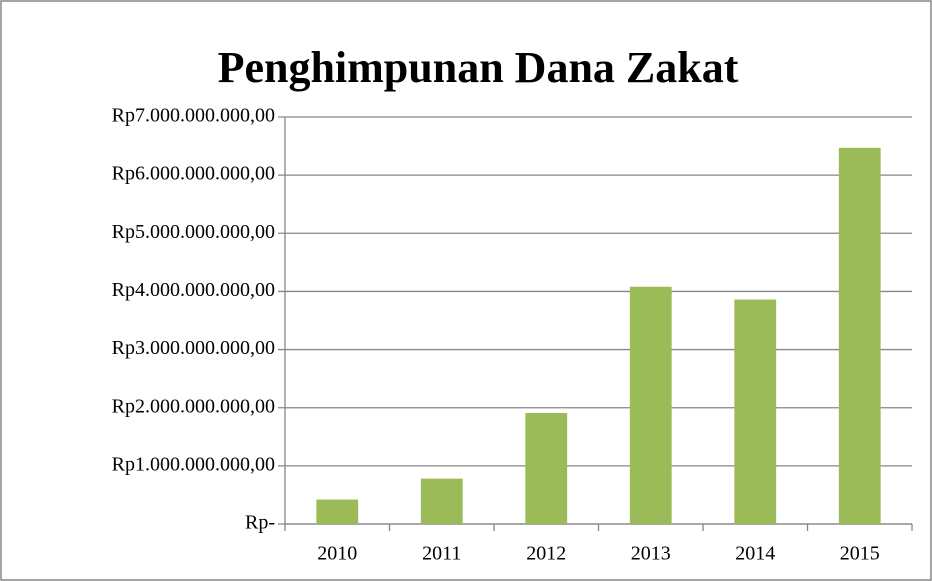  What do you see at coordinates (260, 523) in the screenshot?
I see `y-tick-label: Rp-` at bounding box center [260, 523].